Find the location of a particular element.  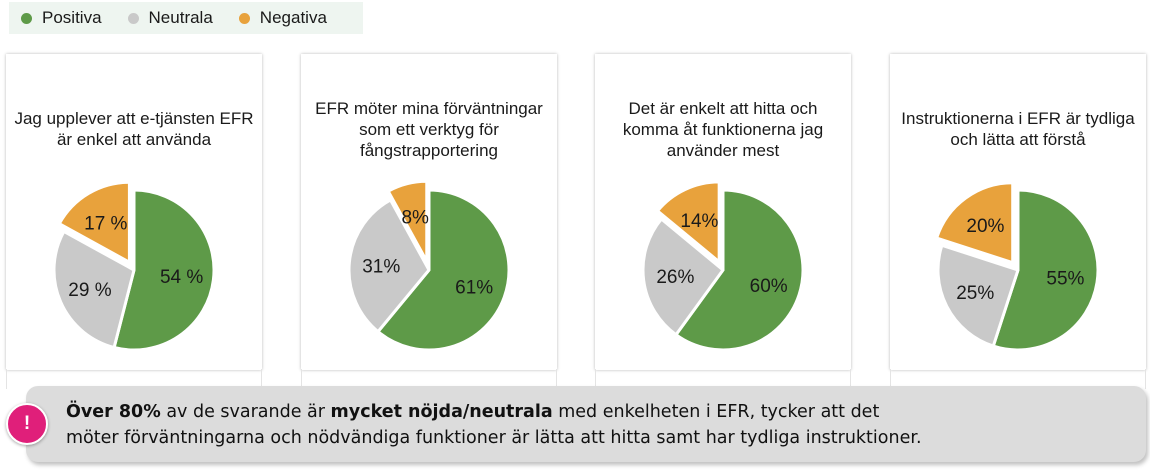

chart-legend: Positiva Neutrala Negativa is located at coordinates (186, 18).